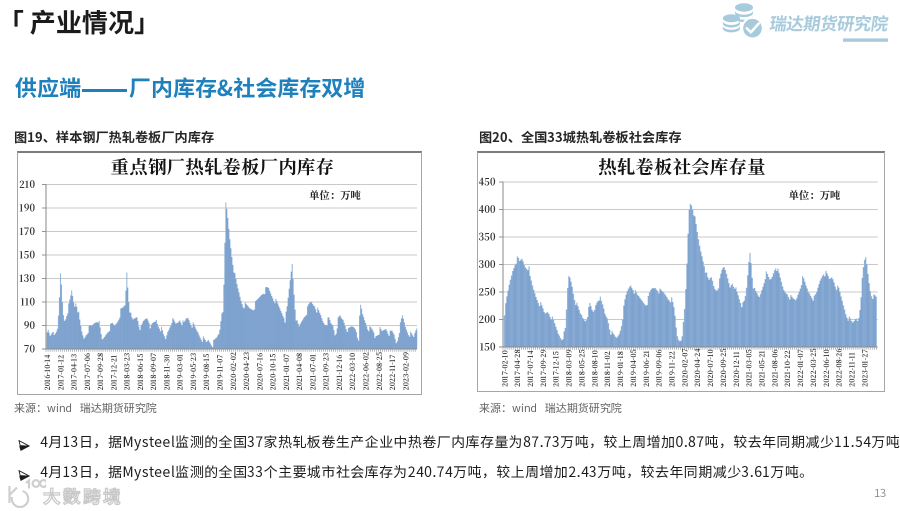  What do you see at coordinates (27, 231) in the screenshot?
I see `svg-text: 170` at bounding box center [27, 231].